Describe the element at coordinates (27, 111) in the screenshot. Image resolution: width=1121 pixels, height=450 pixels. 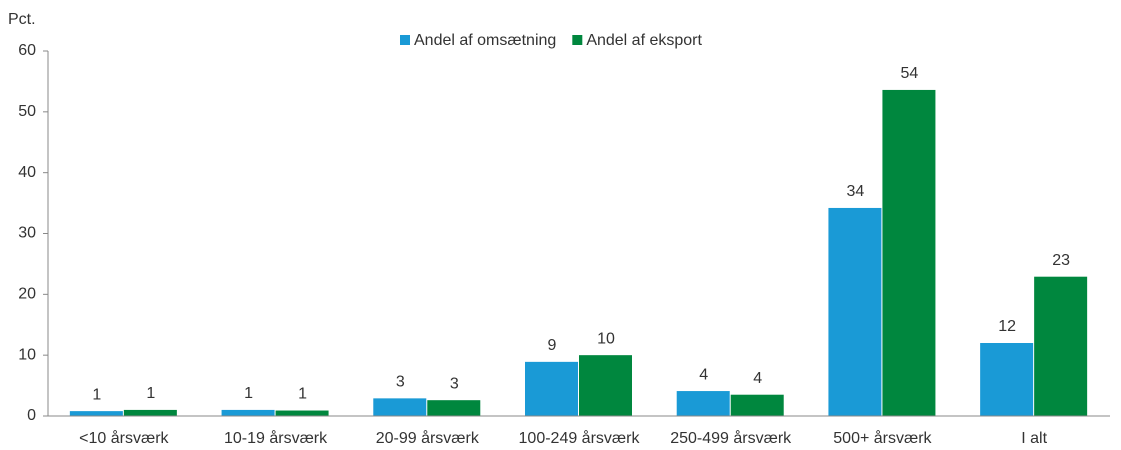
I see `y-tick-label: 50` at that location.